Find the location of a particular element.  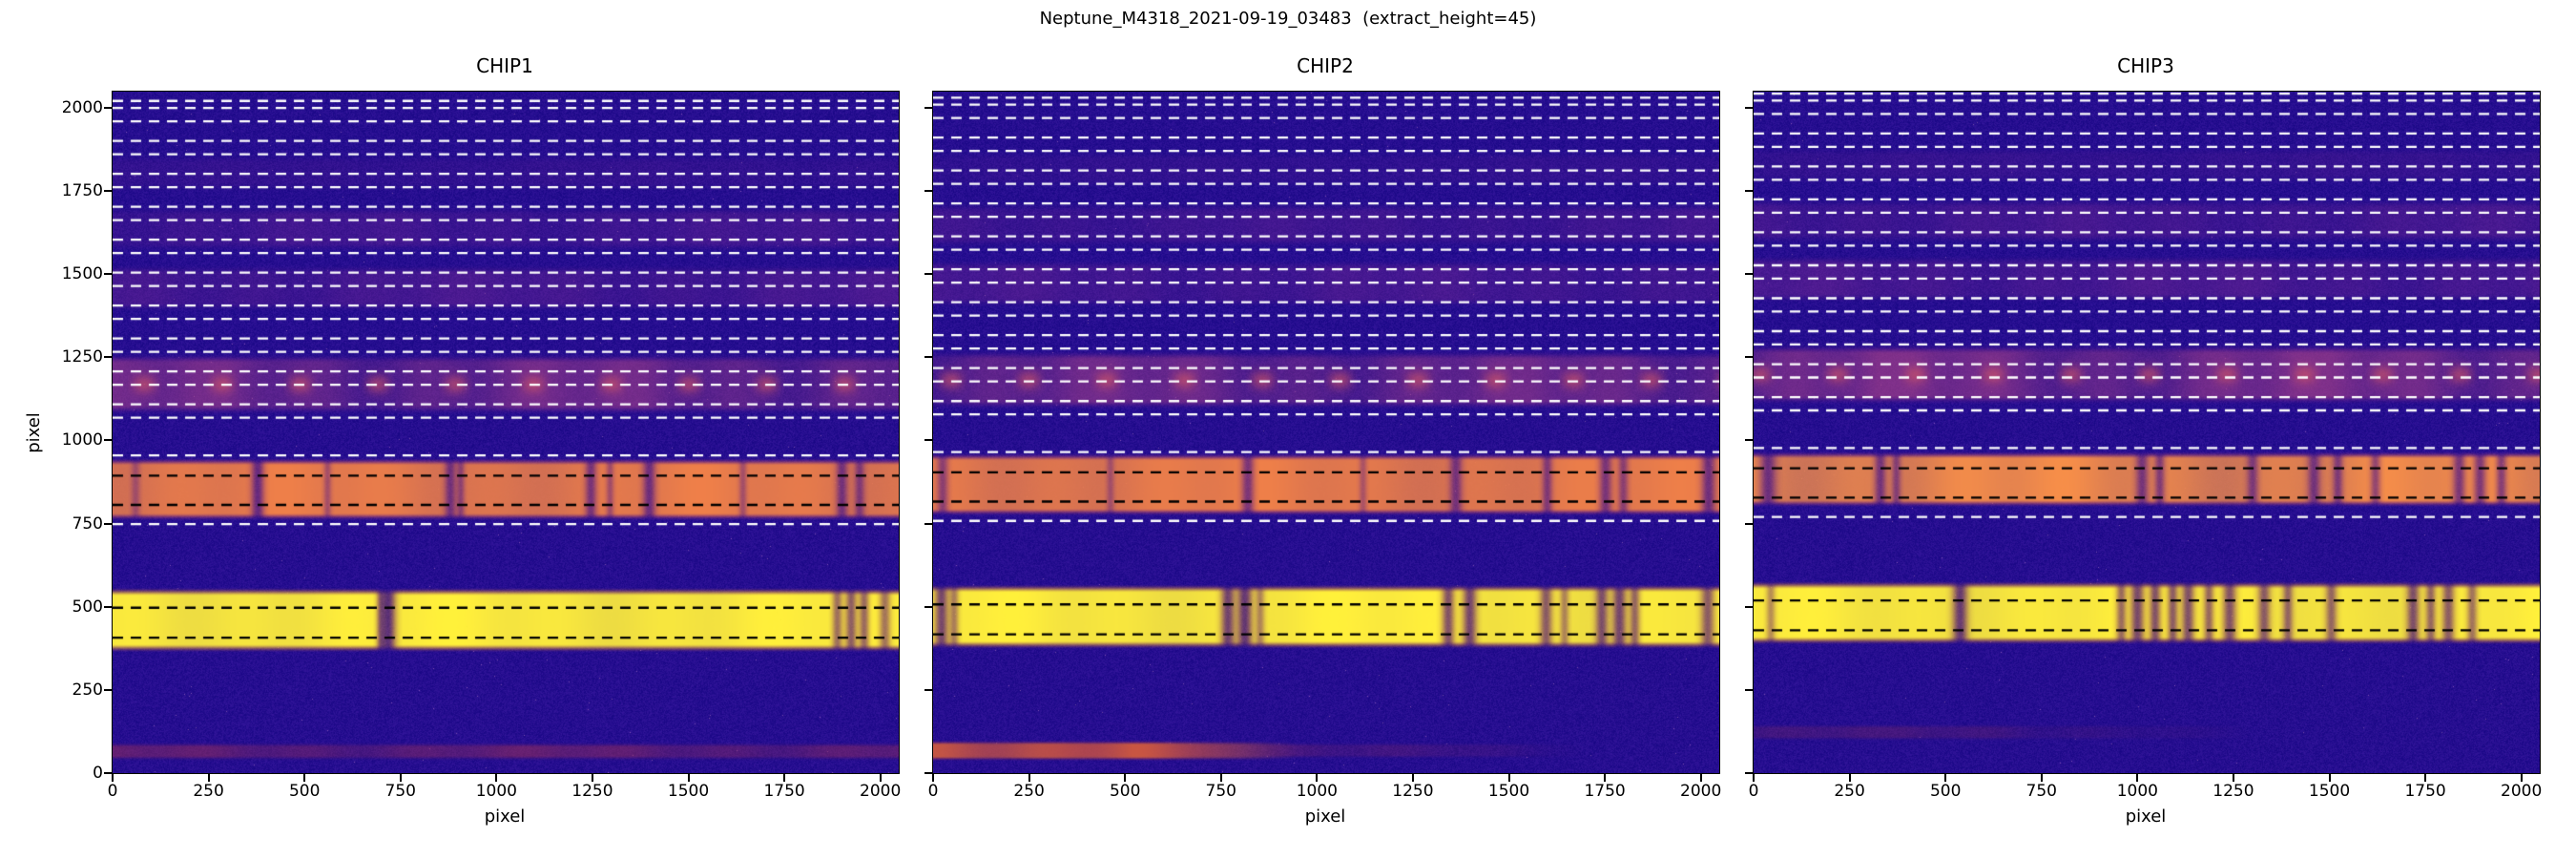

y-tick-label: 750 is located at coordinates (87, 523).